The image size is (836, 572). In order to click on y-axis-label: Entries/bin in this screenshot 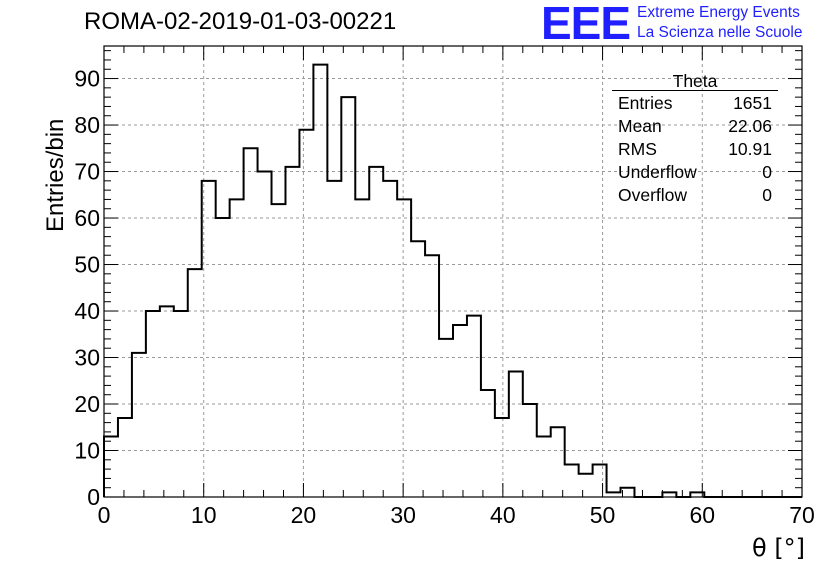, I will do `click(55, 175)`.